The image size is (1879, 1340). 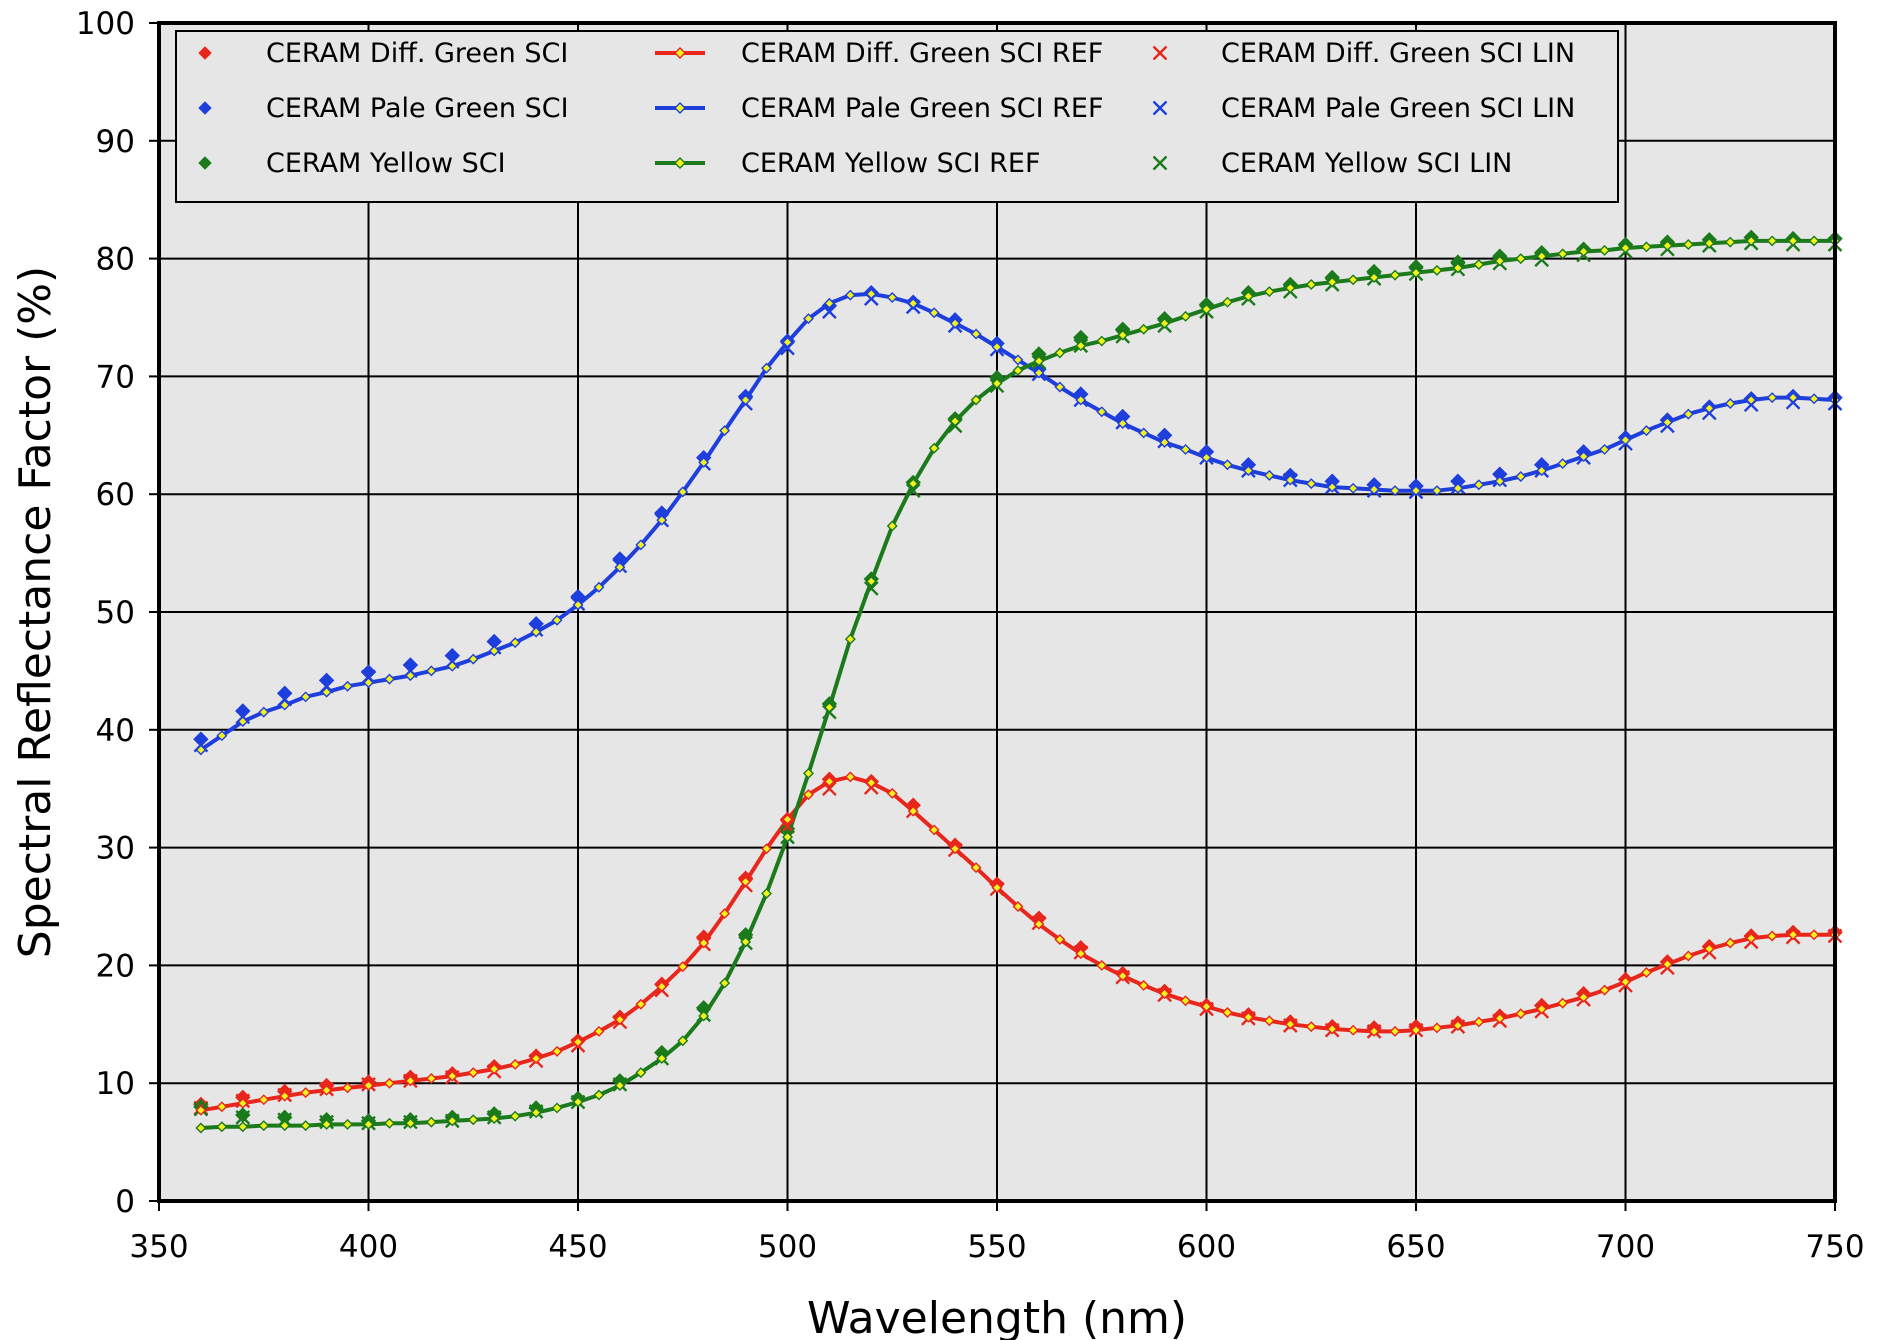 What do you see at coordinates (205, 53) in the screenshot?
I see `legend-swatch` at bounding box center [205, 53].